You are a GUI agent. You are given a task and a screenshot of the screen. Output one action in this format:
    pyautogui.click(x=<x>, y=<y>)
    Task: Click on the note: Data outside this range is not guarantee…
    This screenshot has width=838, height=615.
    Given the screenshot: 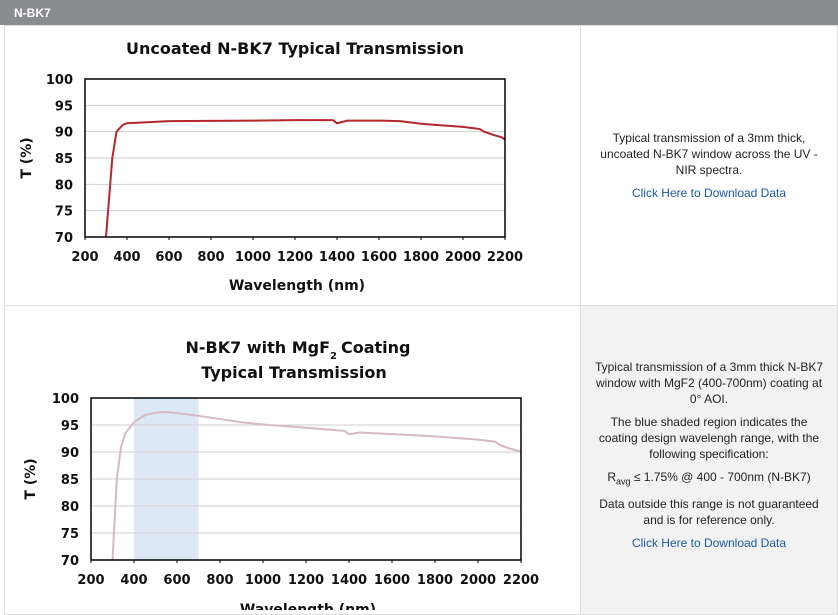 What is the action you would take?
    pyautogui.click(x=709, y=512)
    